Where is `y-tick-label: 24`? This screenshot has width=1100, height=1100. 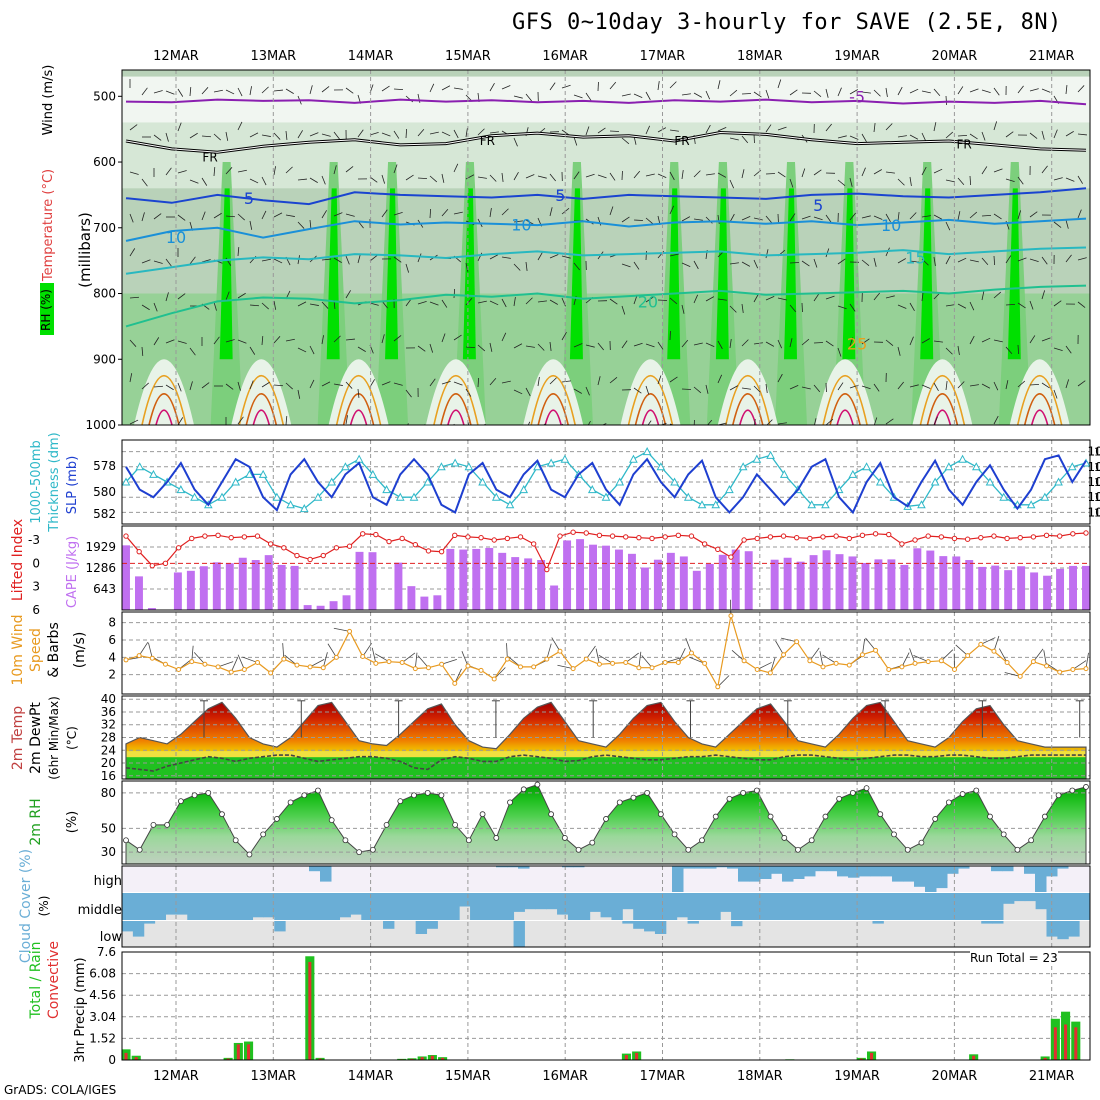
y-tick-label: 24 is located at coordinates (108, 750).